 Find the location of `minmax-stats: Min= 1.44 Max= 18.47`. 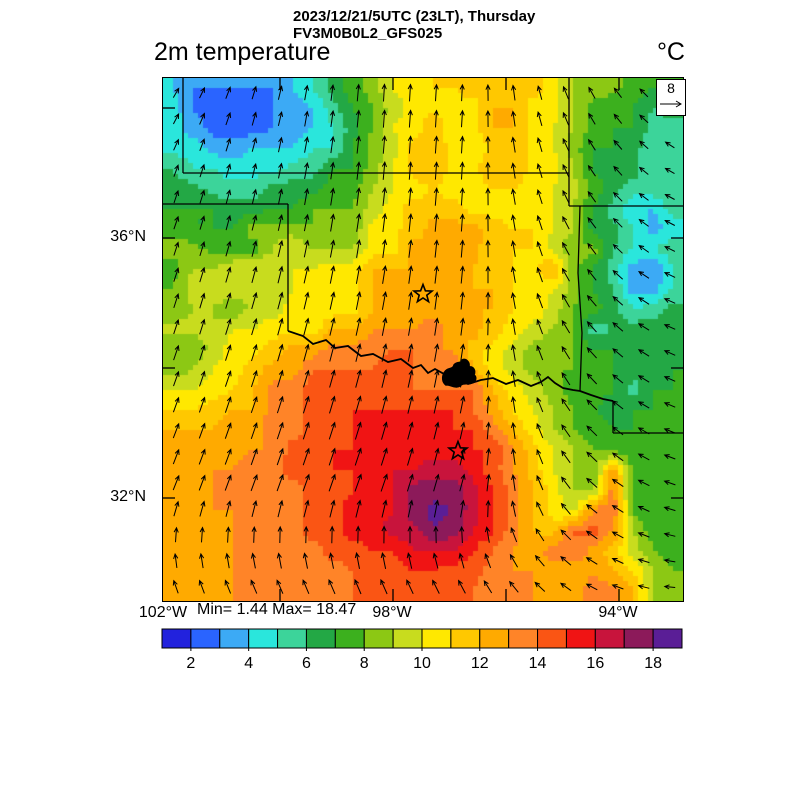

minmax-stats: Min= 1.44 Max= 18.47 is located at coordinates (277, 609).